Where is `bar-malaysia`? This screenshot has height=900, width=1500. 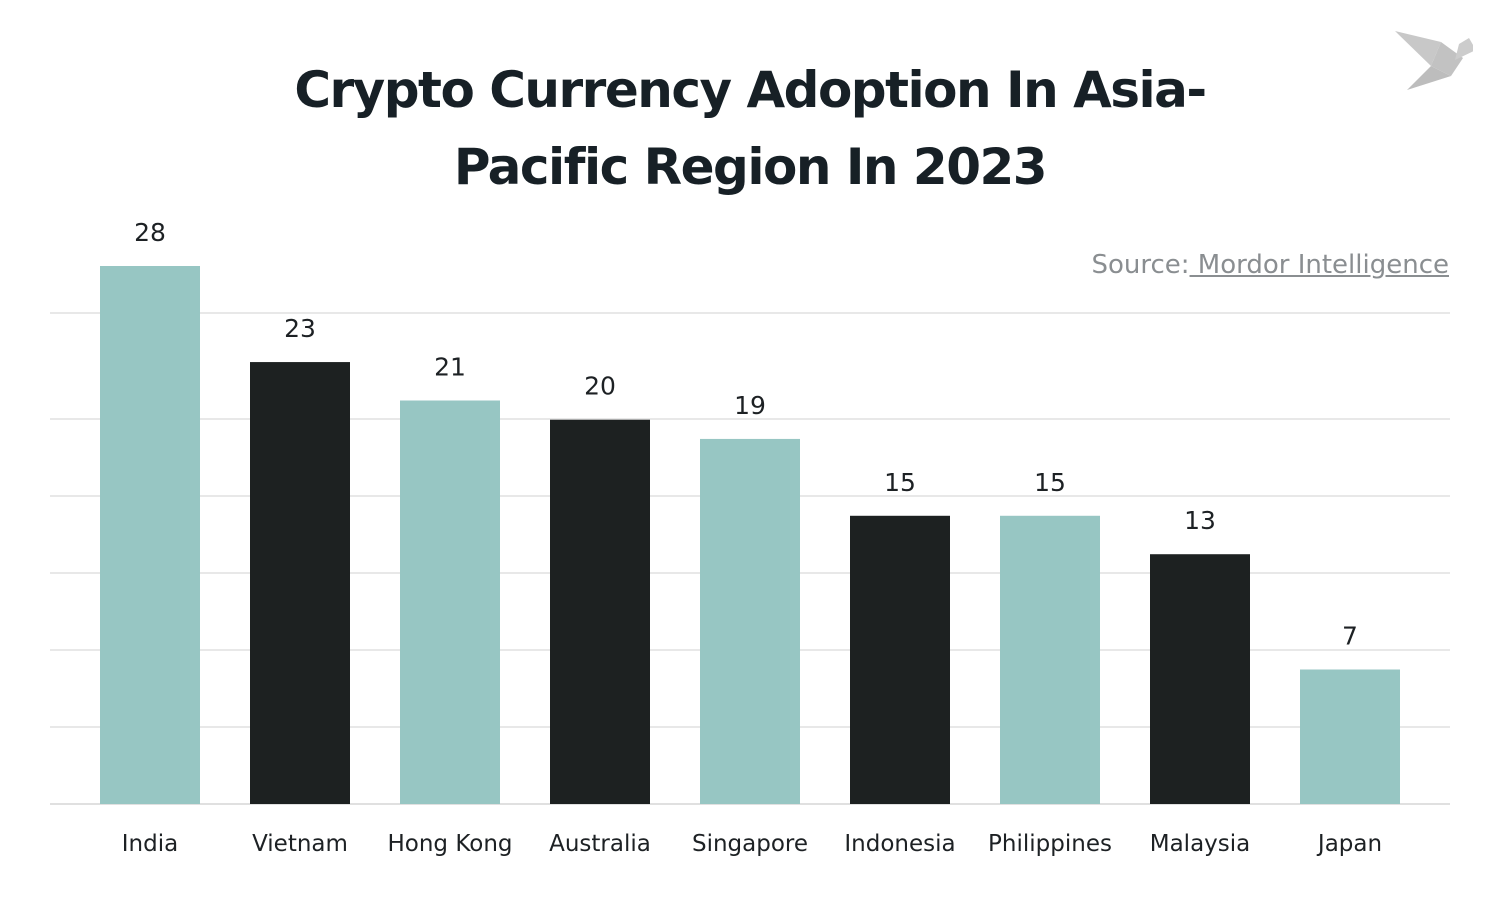
bar-malaysia is located at coordinates (1200, 679).